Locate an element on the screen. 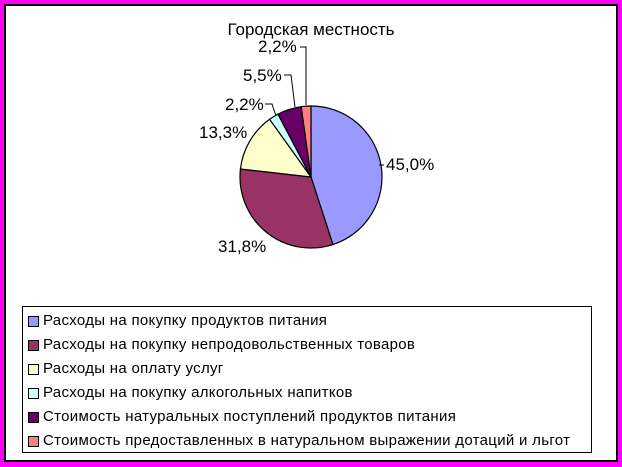 Image resolution: width=622 pixels, height=467 pixels. slice-percent-label: 5,5% is located at coordinates (262, 75).